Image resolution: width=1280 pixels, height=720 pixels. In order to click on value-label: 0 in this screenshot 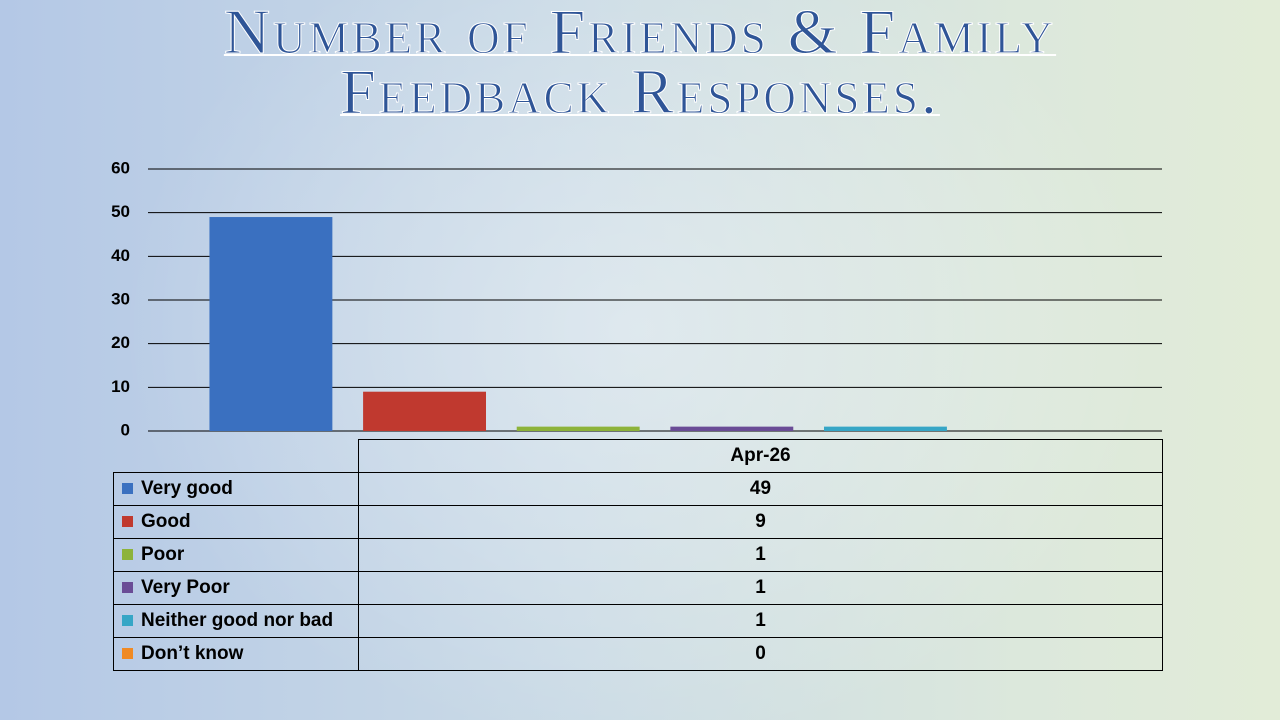, I will do `click(760, 654)`.